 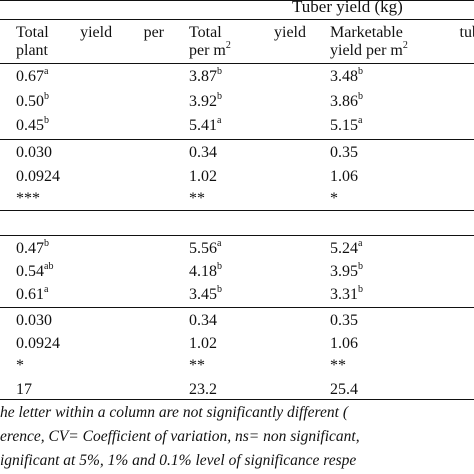 I want to click on rule-under-group-title, so click(x=237, y=19).